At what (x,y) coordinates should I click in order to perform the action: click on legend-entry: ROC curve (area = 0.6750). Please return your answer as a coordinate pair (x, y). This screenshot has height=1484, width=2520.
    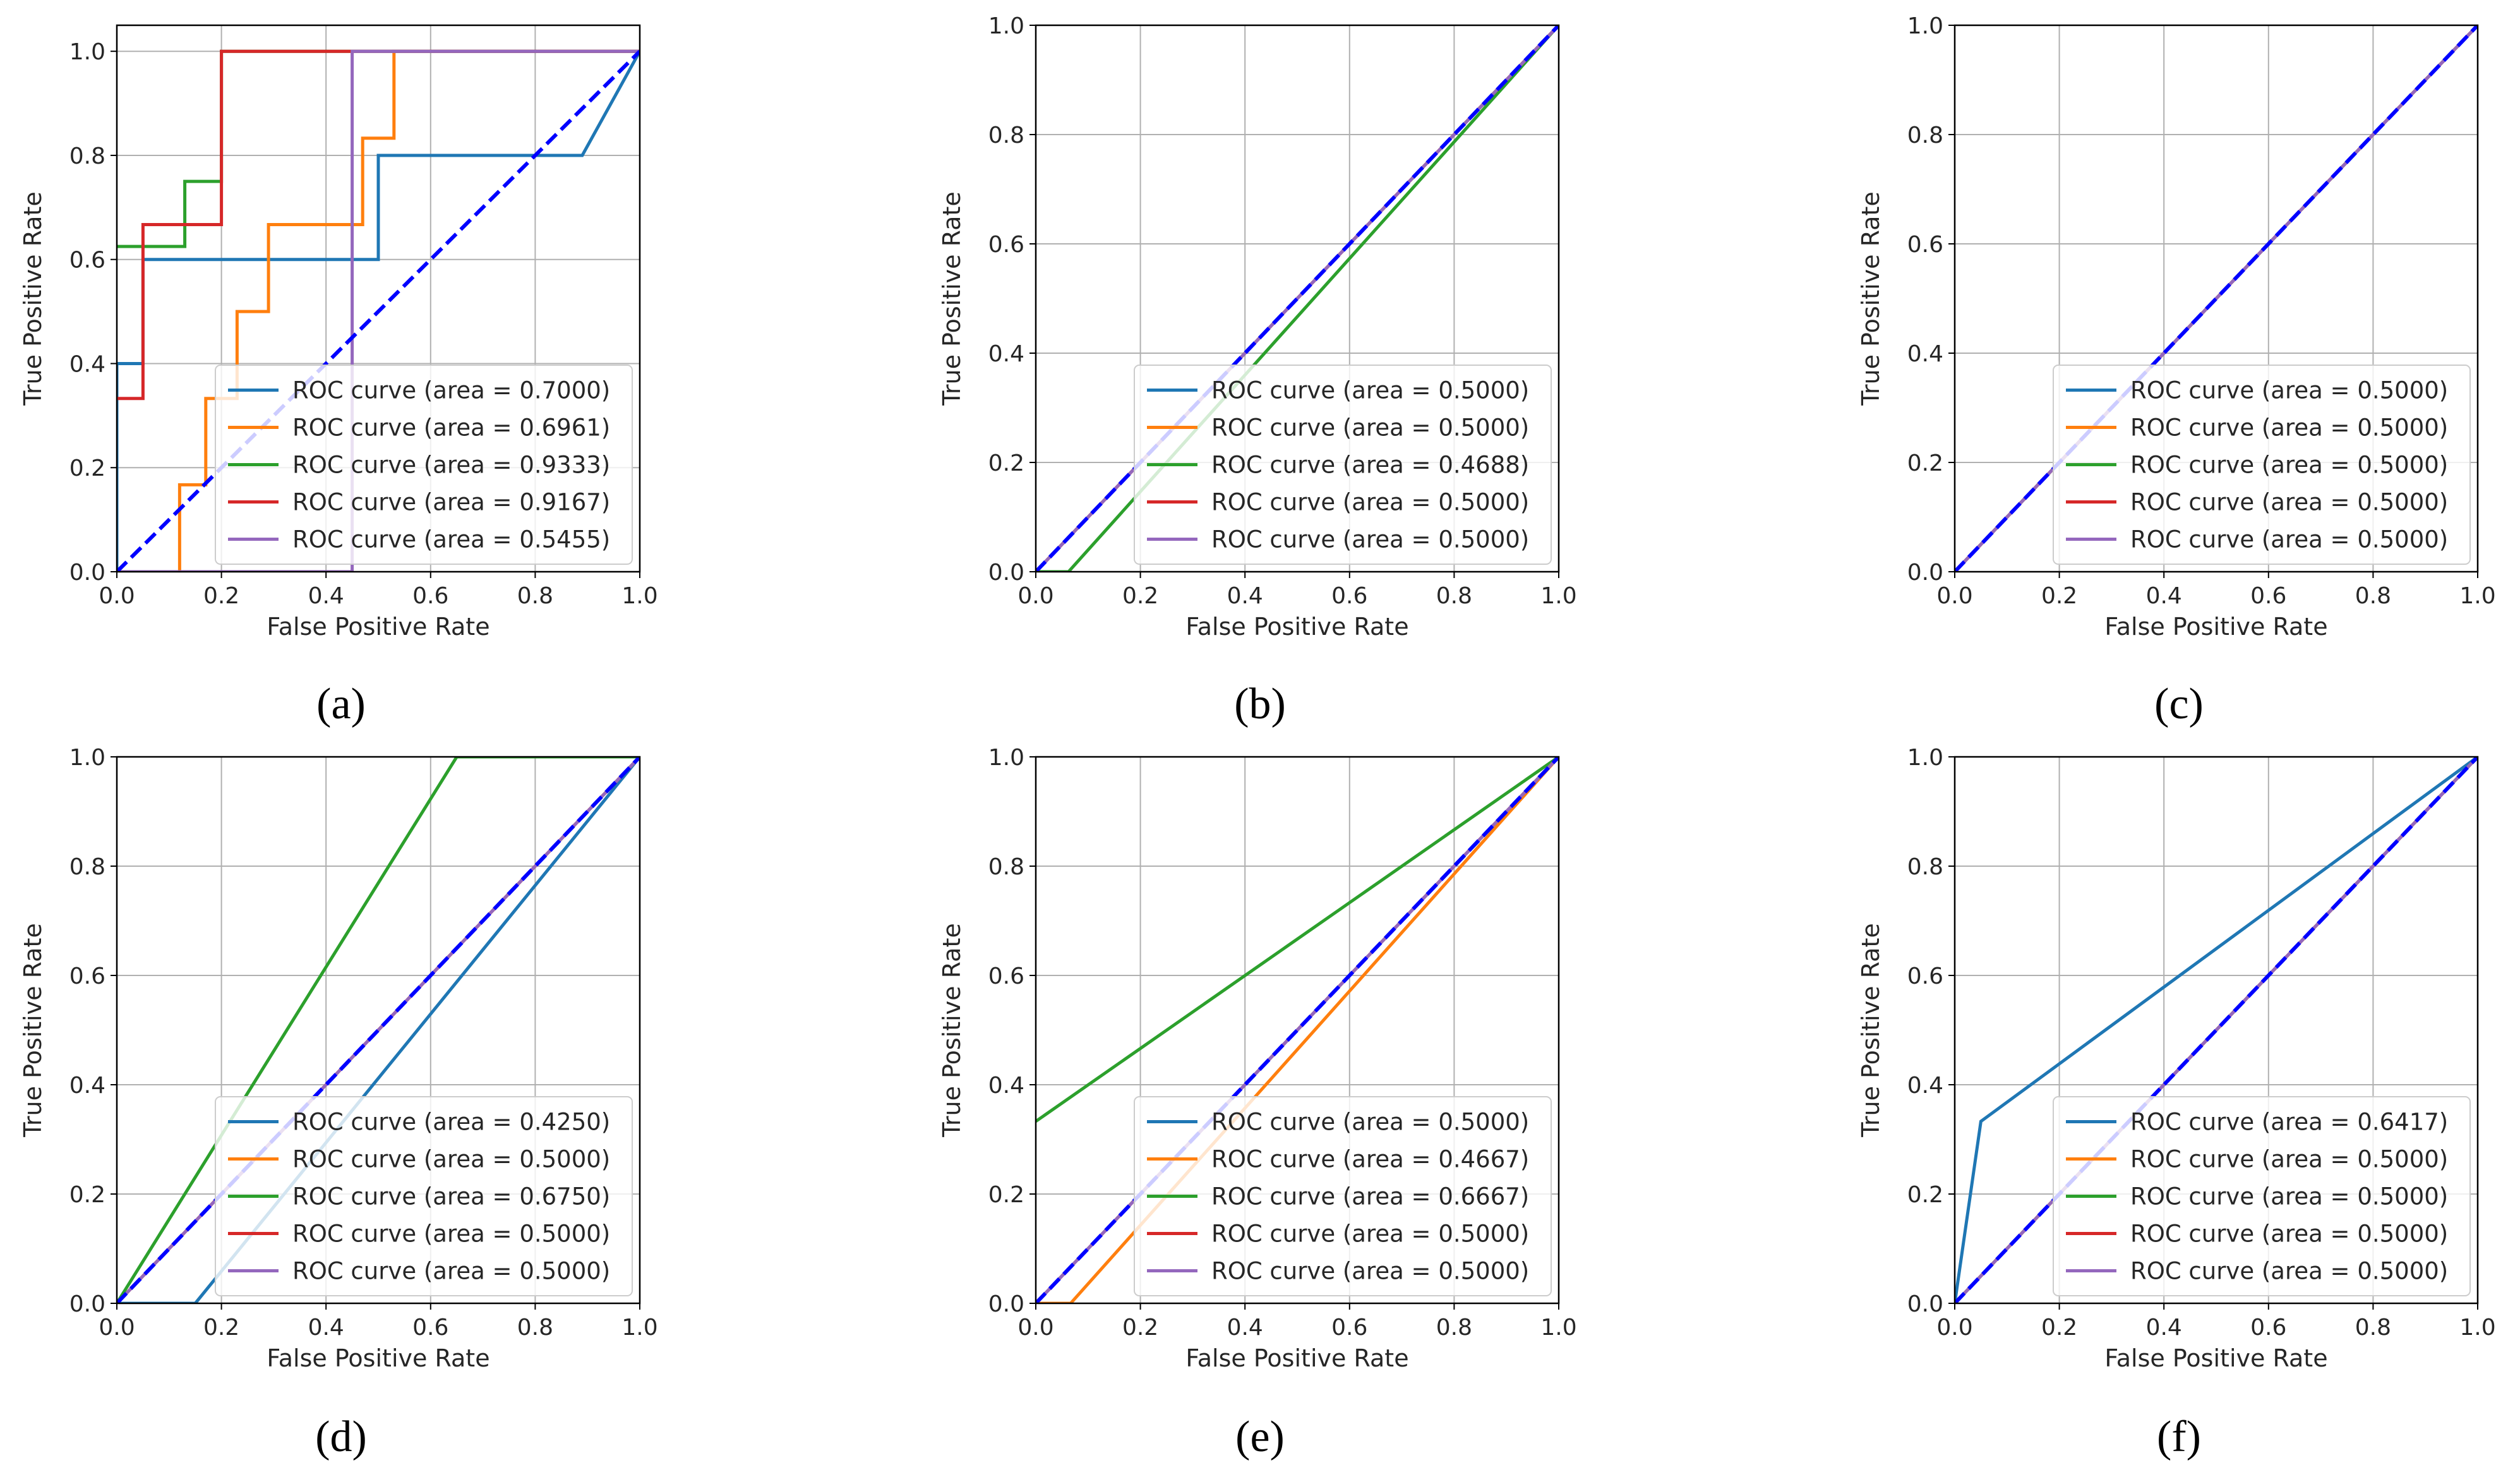
    Looking at the image, I should click on (451, 1196).